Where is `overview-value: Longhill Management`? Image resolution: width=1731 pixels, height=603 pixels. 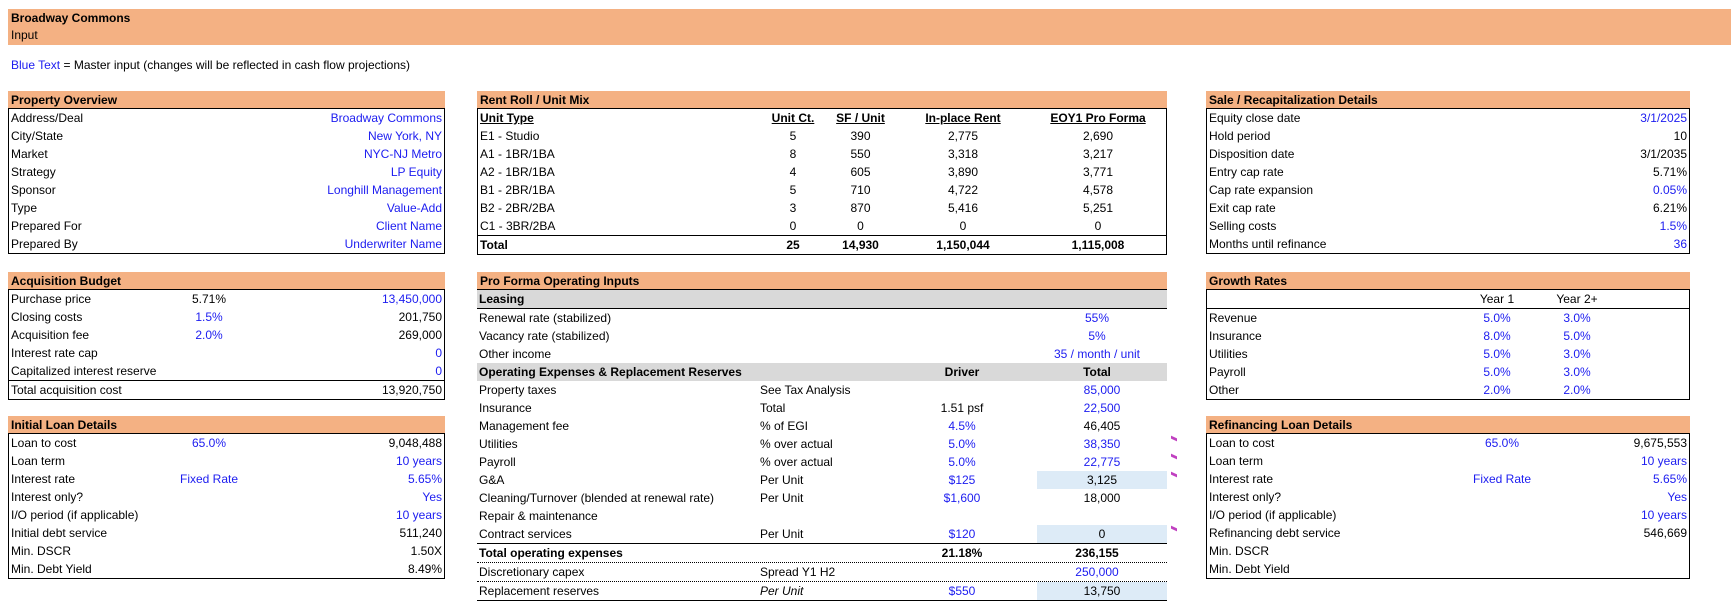
overview-value: Longhill Management is located at coordinates (384, 190).